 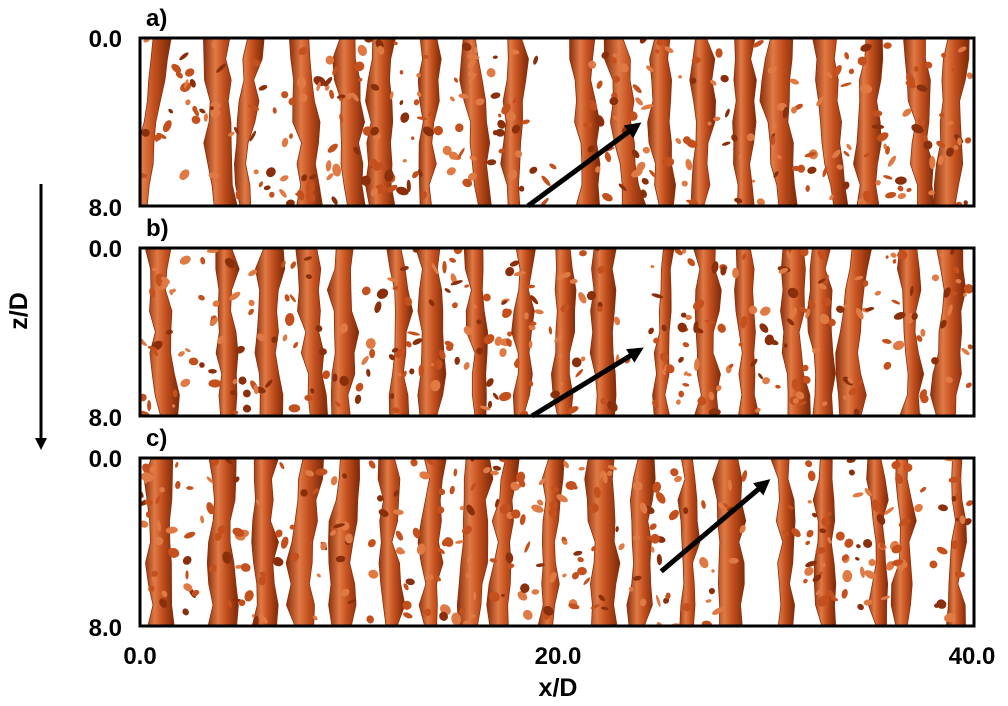 I want to click on panel-label-b: b), so click(x=157, y=228).